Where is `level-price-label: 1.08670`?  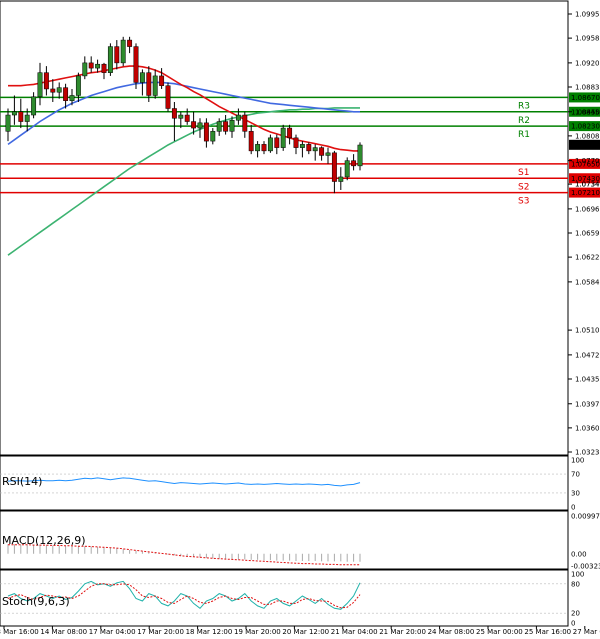 level-price-label: 1.08670 is located at coordinates (585, 98).